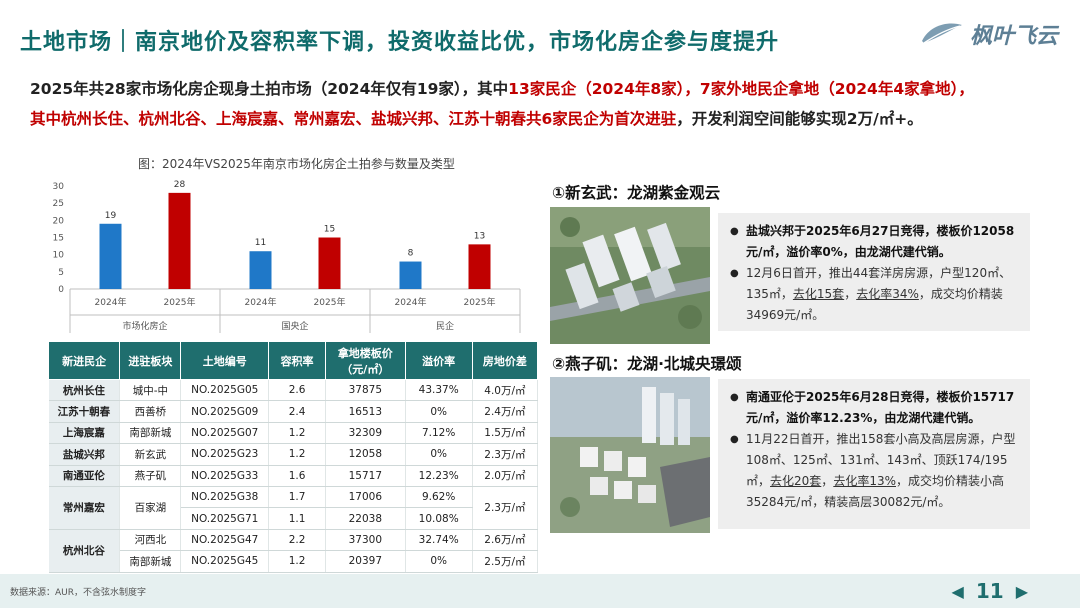  I want to click on bullet-text: ，成交均价精装34969元/㎡。, so click(874, 304).